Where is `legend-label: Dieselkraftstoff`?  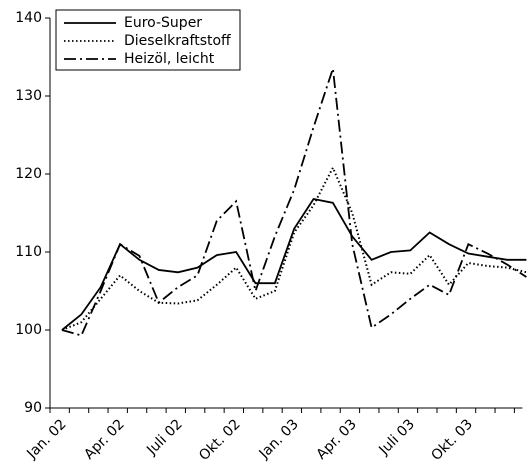 legend-label: Dieselkraftstoff is located at coordinates (177, 41).